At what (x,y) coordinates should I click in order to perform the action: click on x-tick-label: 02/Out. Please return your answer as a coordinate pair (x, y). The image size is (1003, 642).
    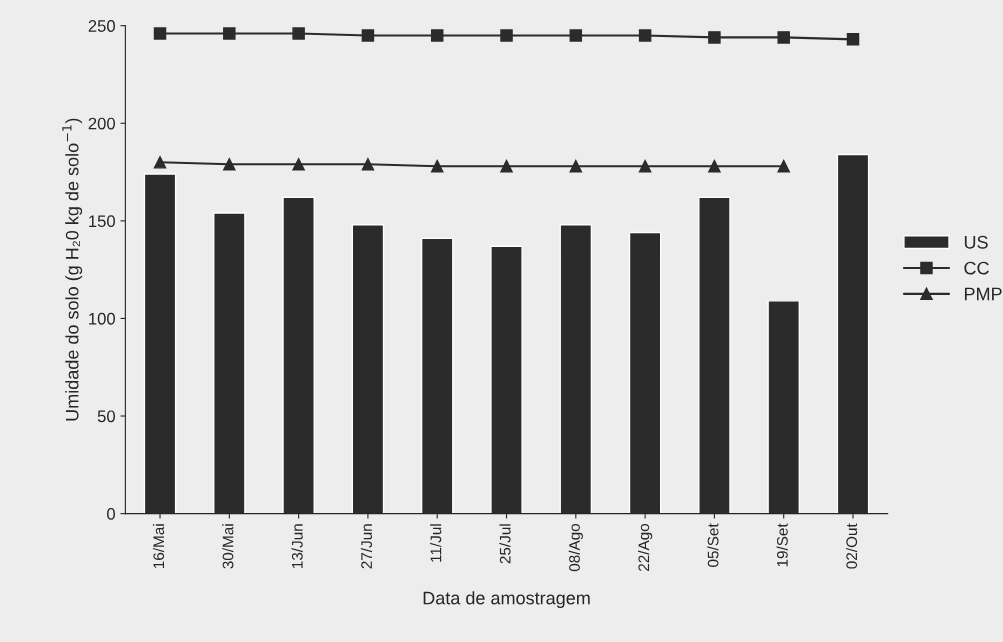
    Looking at the image, I should click on (851, 546).